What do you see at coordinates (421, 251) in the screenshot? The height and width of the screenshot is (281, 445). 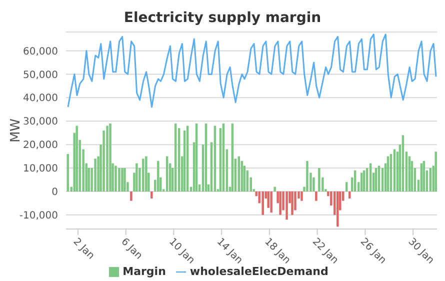 I see `x-tick-label: 30 Jan` at bounding box center [421, 251].